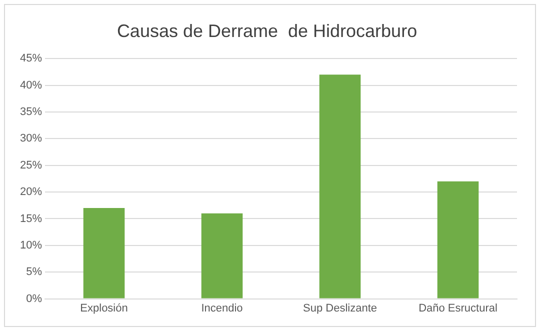 The width and height of the screenshot is (542, 333). I want to click on y-tick-label: 35%, so click(31, 112).